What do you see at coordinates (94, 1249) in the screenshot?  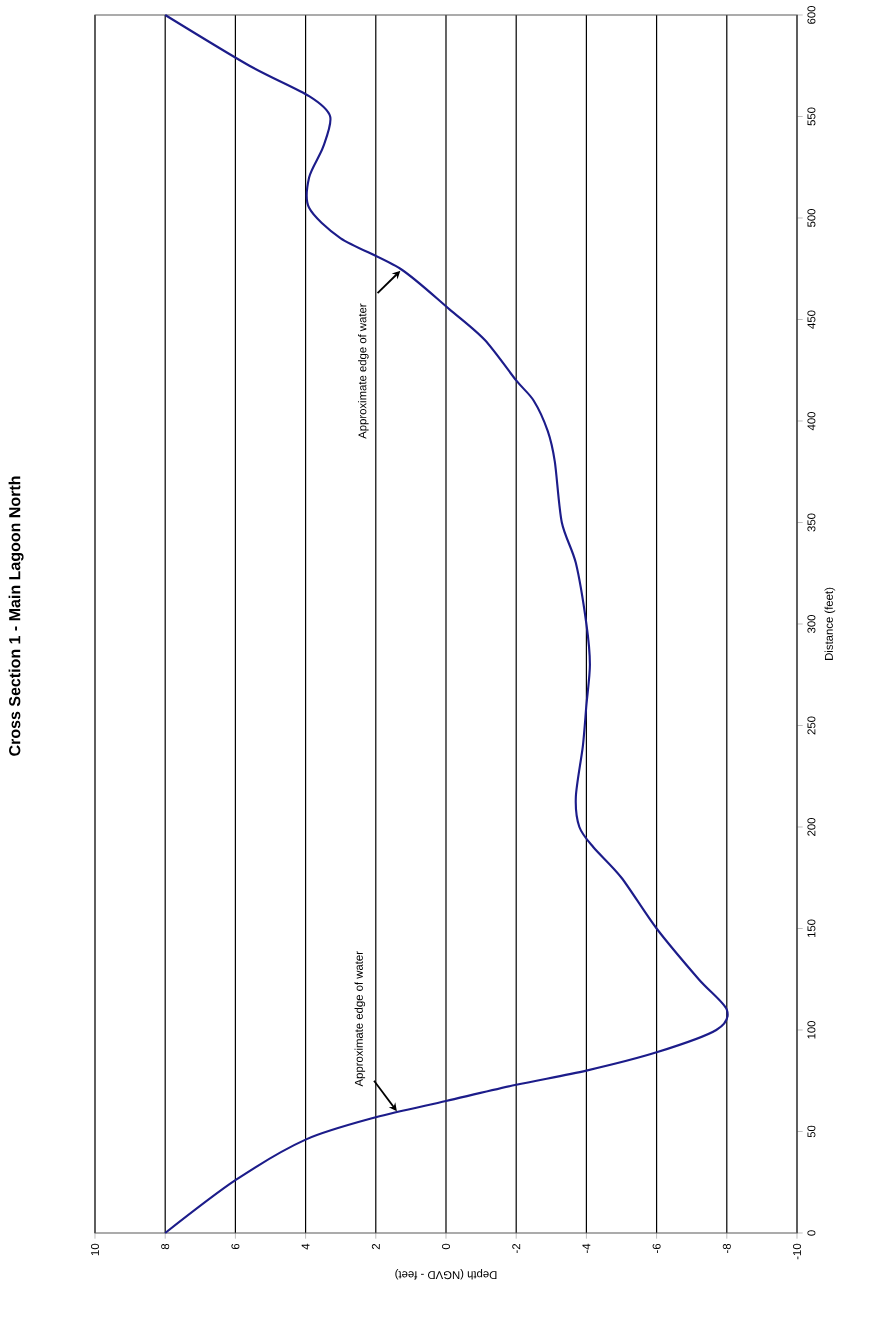 I see `x-tick-label: 10` at bounding box center [94, 1249].